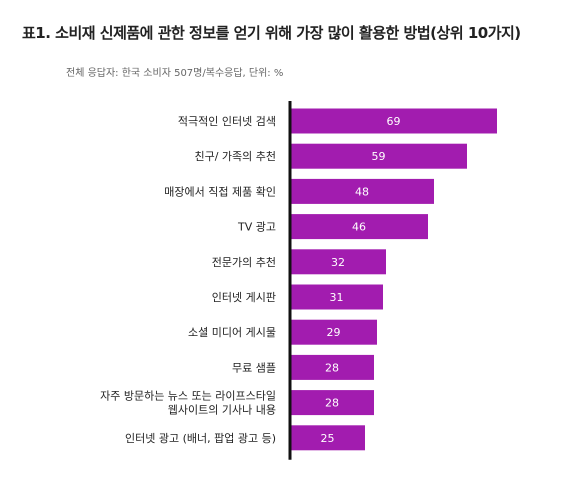 The height and width of the screenshot is (486, 580). What do you see at coordinates (222, 410) in the screenshot?
I see `category-label: 웹사이트의 기사나 내용` at bounding box center [222, 410].